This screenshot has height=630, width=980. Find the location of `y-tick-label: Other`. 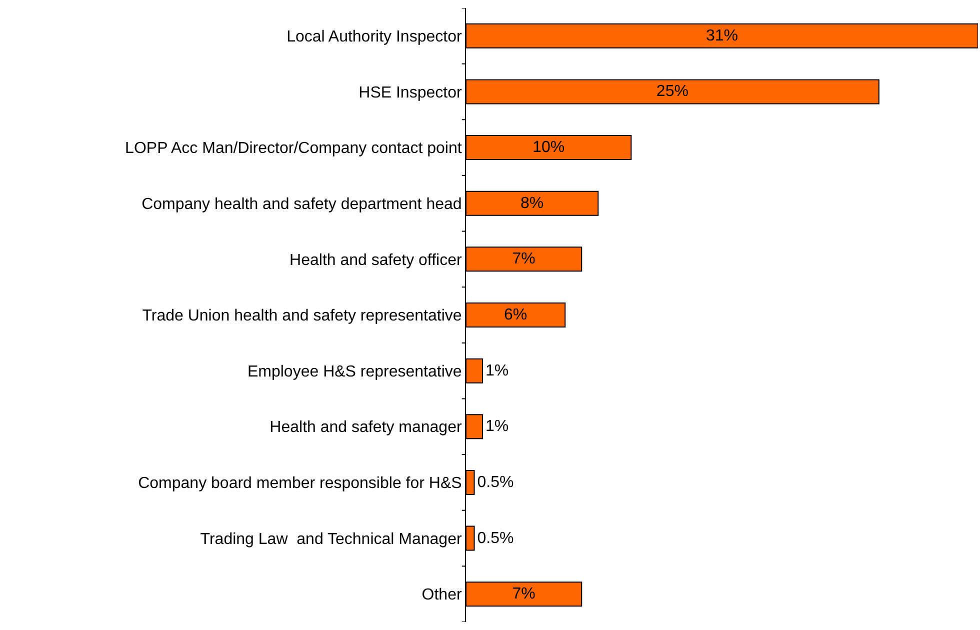

y-tick-label: Other is located at coordinates (442, 595).